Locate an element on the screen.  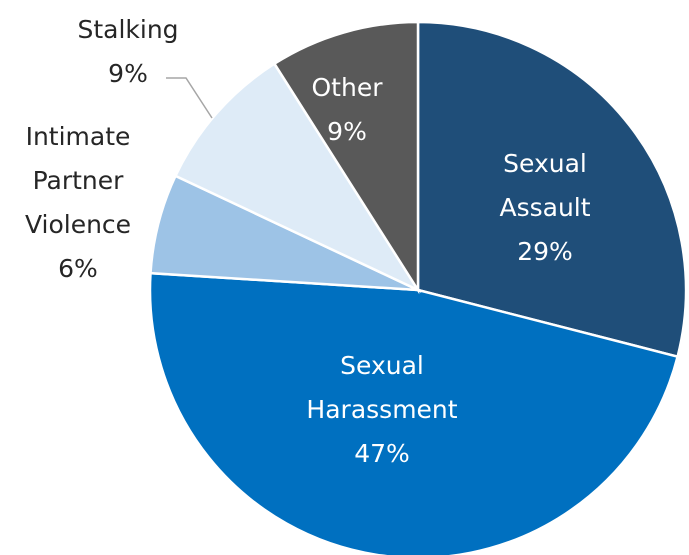
data-label: Sexual Harassment 47% is located at coordinates (381, 410).